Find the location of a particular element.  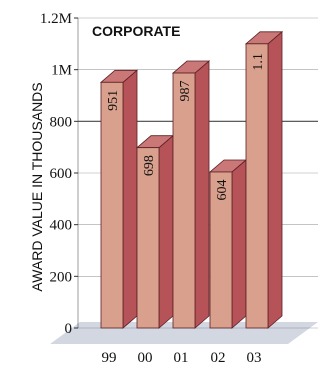

y-tick-label: 0 is located at coordinates (69, 329).